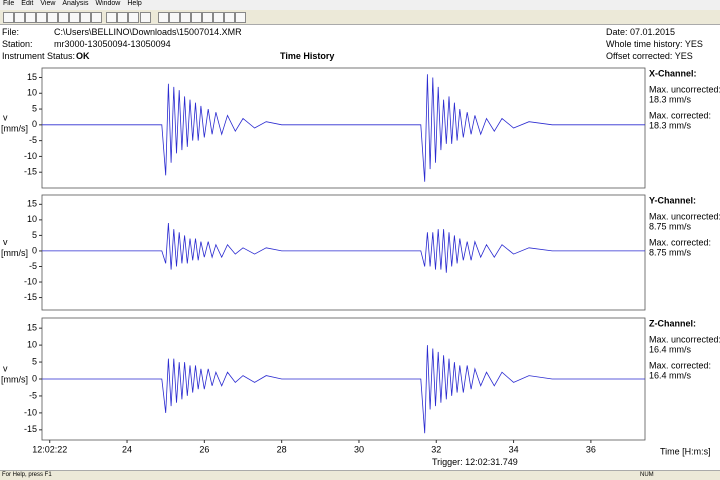 The width and height of the screenshot is (720, 480). What do you see at coordinates (685, 451) in the screenshot?
I see `x-axis-label: Time [H:m:s]` at bounding box center [685, 451].